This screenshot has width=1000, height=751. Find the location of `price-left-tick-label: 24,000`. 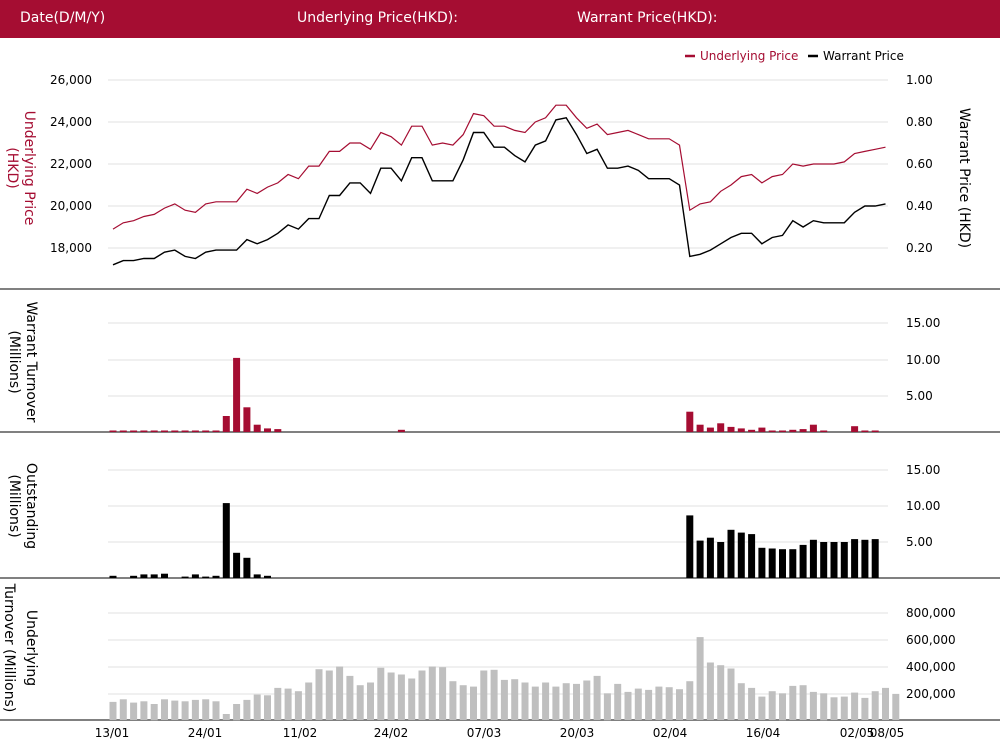

price-left-tick-label: 24,000 is located at coordinates (71, 122).